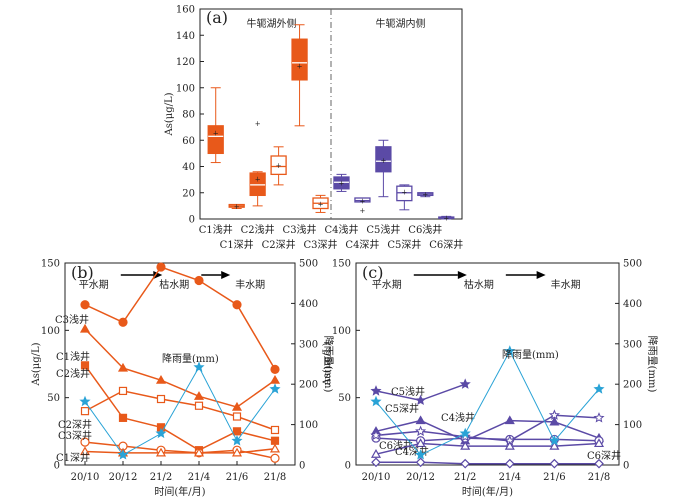  I want to click on y2-tick-label: 100, so click(632, 425).